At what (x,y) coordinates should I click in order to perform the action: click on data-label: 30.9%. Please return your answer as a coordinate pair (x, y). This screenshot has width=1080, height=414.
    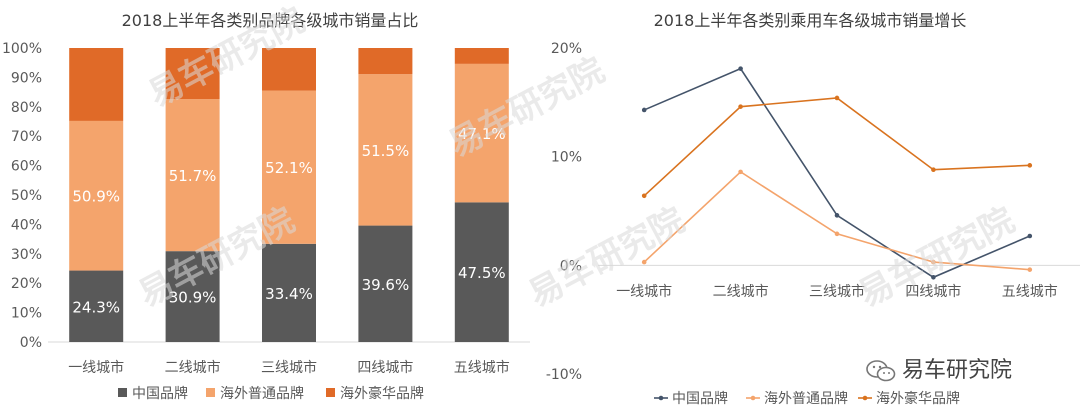
    Looking at the image, I should click on (193, 298).